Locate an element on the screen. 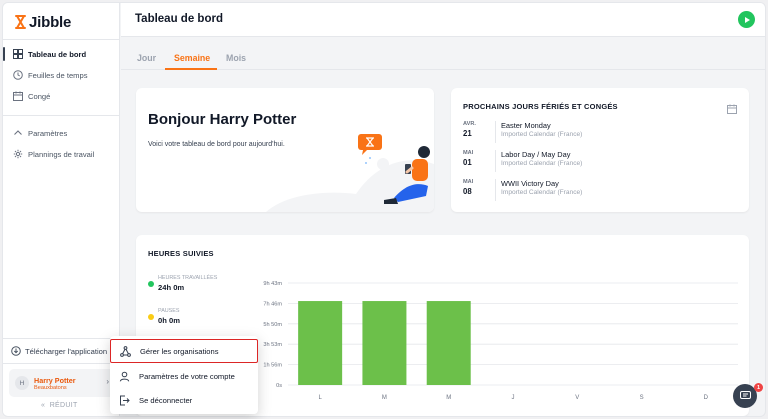  sidebar-item-work-schedules: Plannings de travail is located at coordinates (61, 154).